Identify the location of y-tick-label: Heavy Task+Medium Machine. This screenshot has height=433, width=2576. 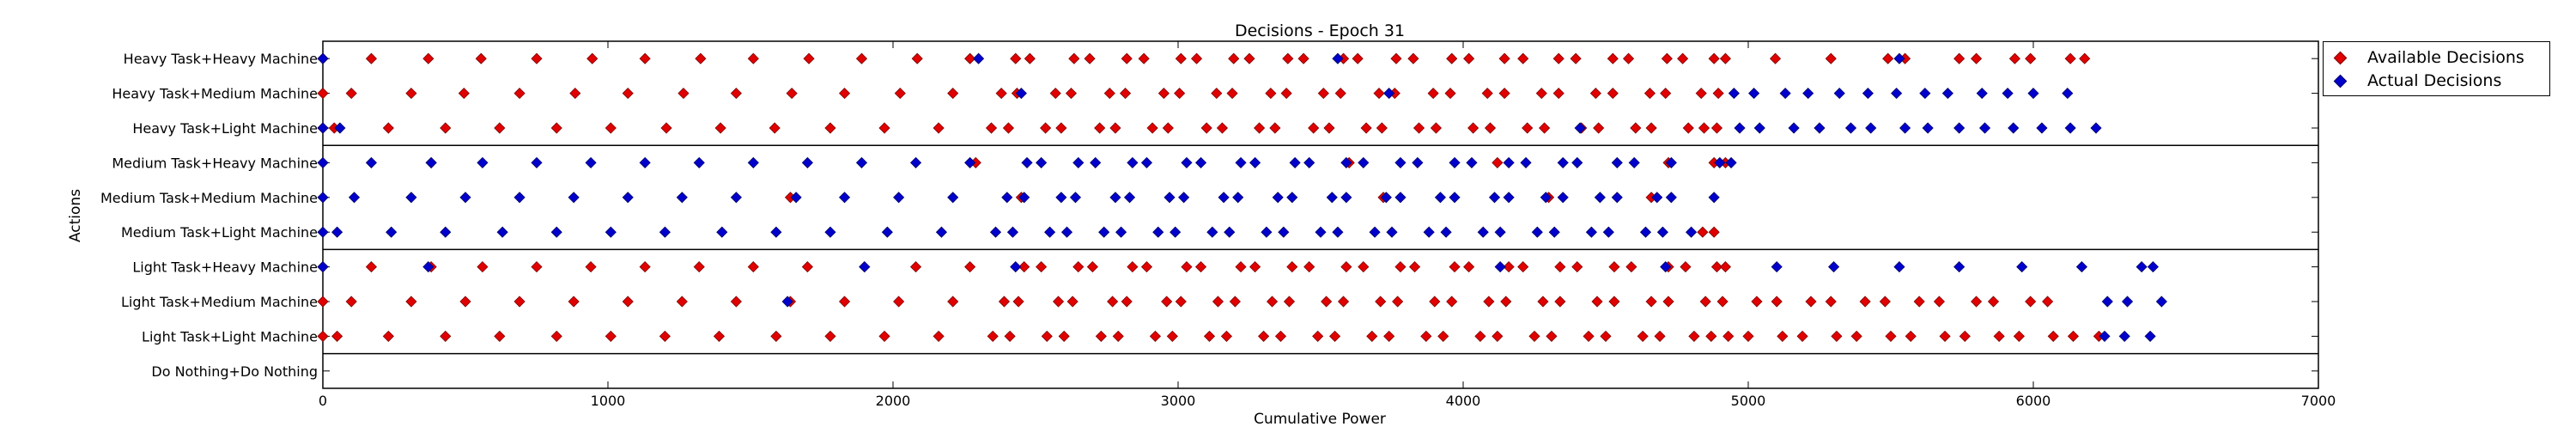
(215, 94).